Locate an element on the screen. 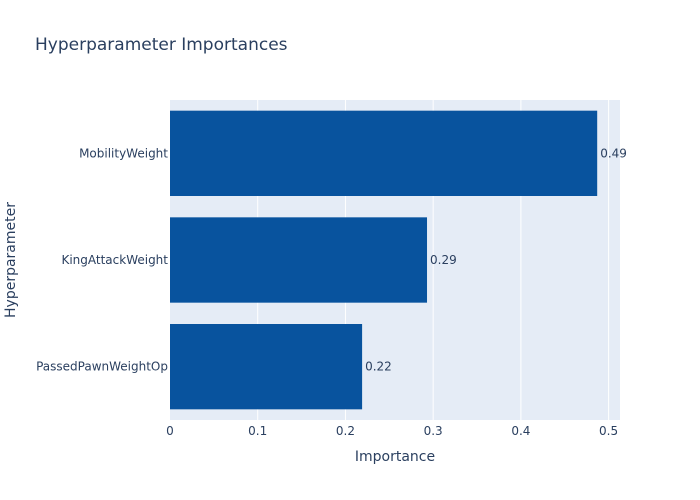 This screenshot has width=700, height=500. x-tick-label: 0.5 is located at coordinates (608, 431).